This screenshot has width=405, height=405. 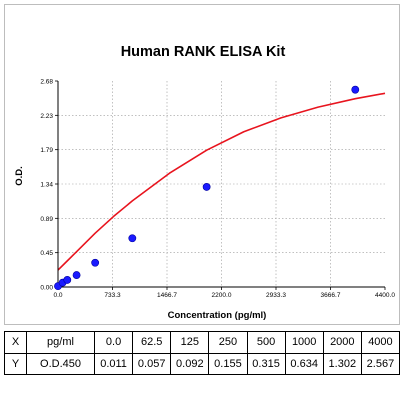 I want to click on table-cell: 62.5, so click(x=152, y=342).